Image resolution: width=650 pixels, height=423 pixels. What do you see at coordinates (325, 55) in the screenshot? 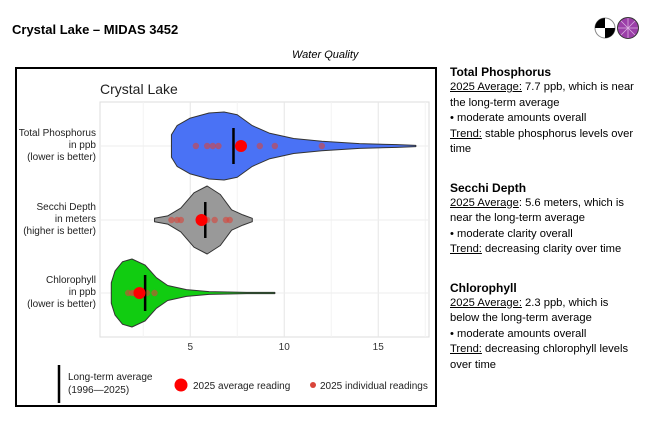
I see `chart-subtitle: Water Quality` at bounding box center [325, 55].